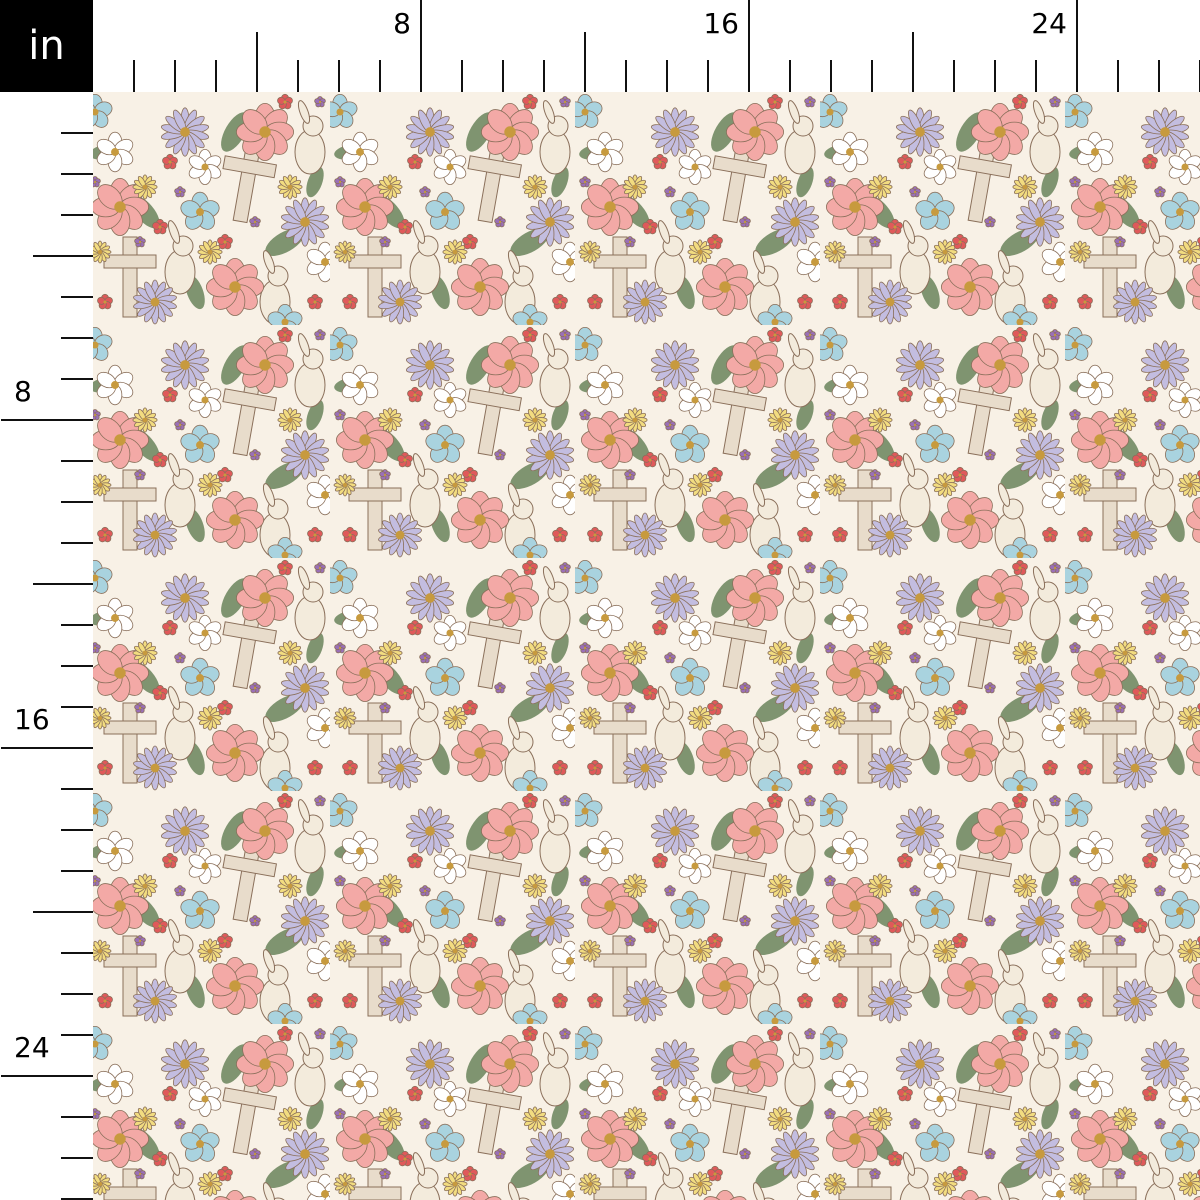 The width and height of the screenshot is (1200, 1200). Describe the element at coordinates (721, 23) in the screenshot. I see `top-ruler-label: 16` at that location.